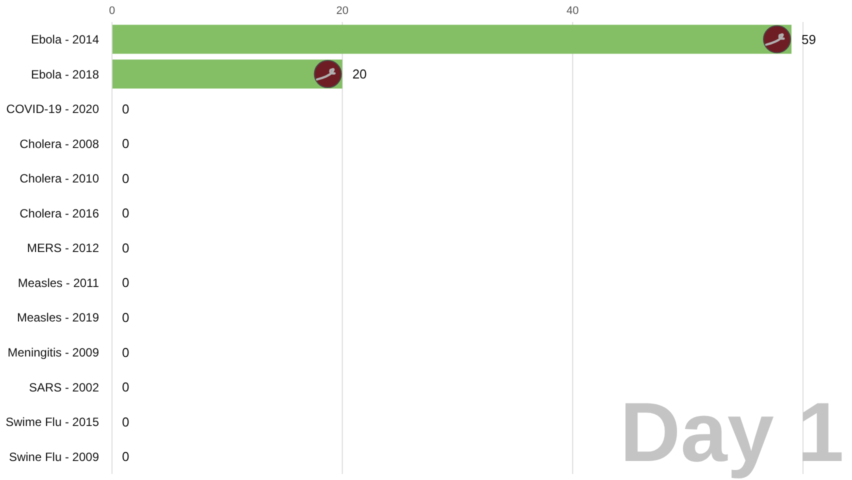 This screenshot has height=480, width=852. Describe the element at coordinates (53, 422) in the screenshot. I see `y-tick-label: Swime Flu - 2015` at that location.